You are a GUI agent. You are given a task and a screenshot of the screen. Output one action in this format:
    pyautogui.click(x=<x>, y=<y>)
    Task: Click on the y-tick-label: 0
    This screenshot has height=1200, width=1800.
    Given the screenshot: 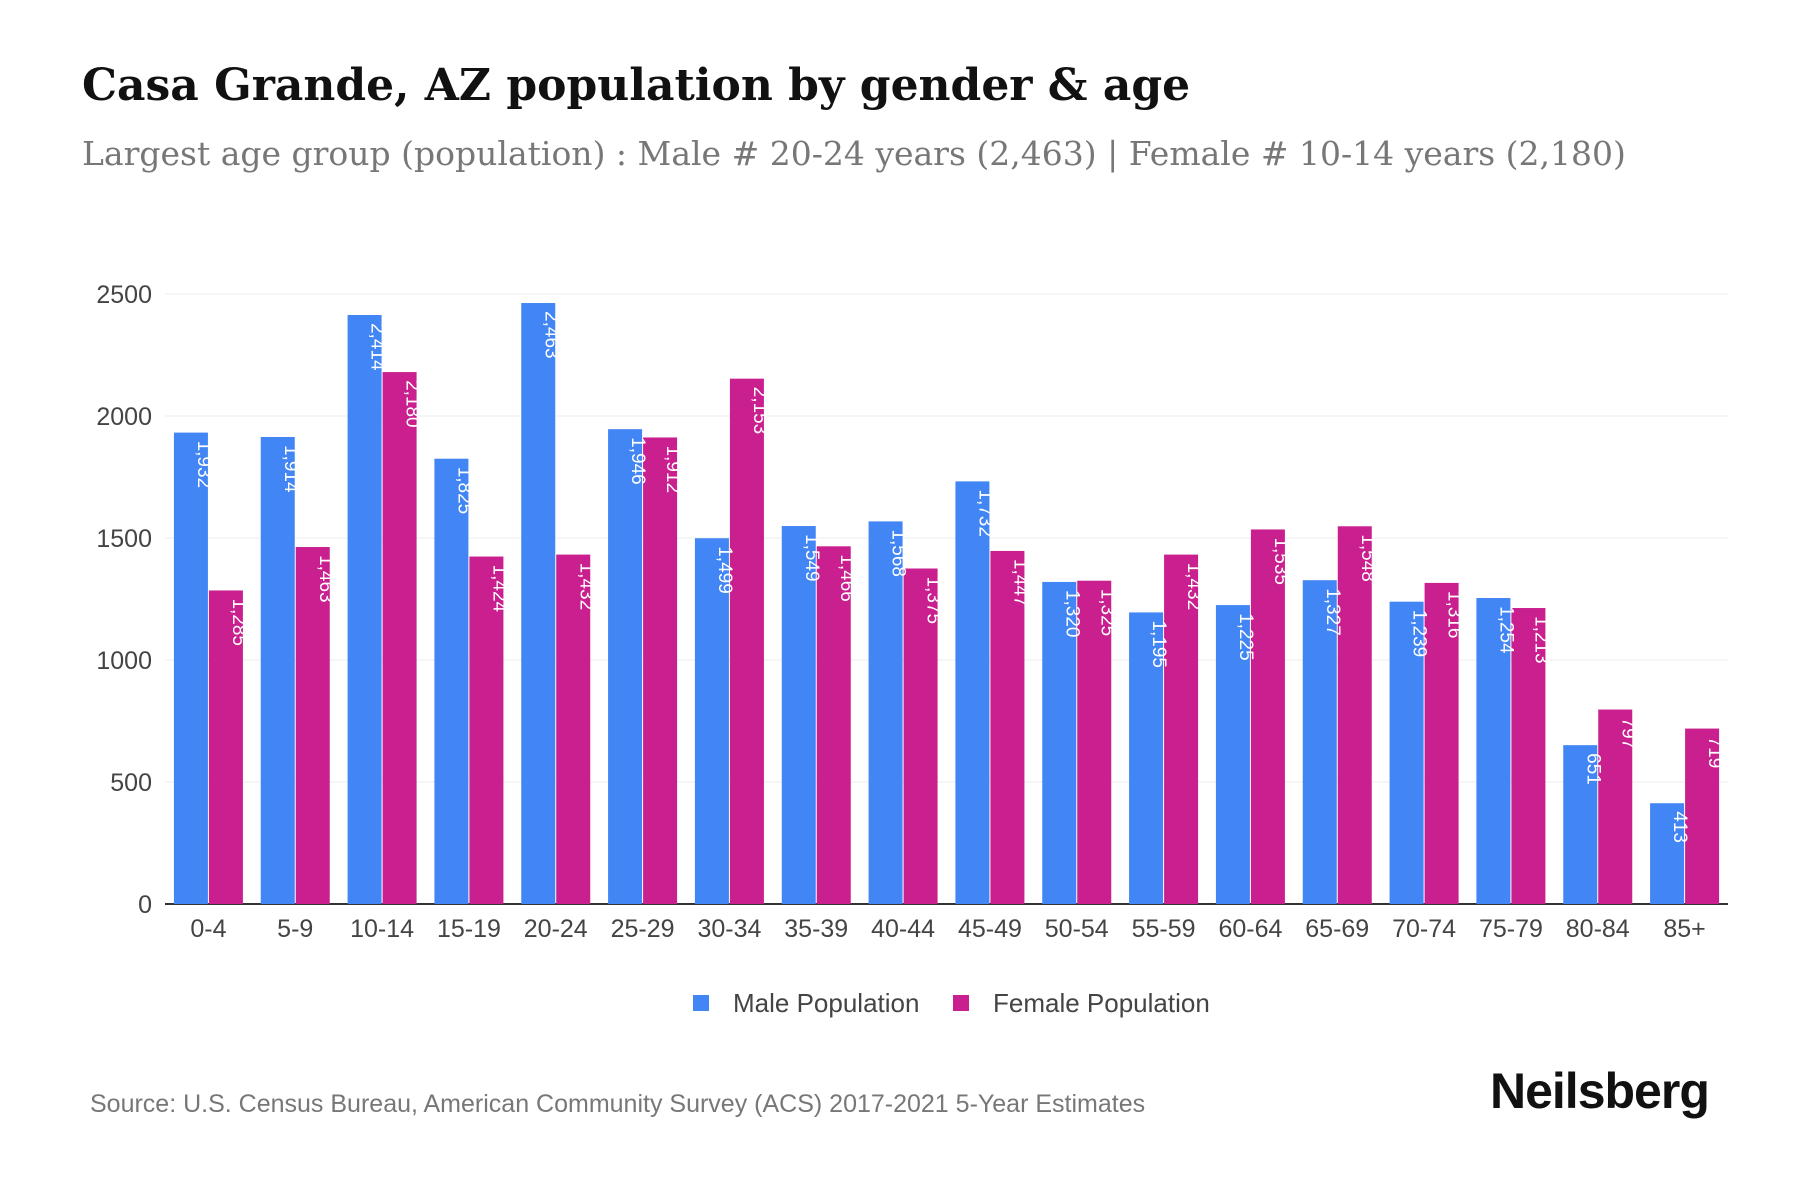 What is the action you would take?
    pyautogui.click(x=145, y=905)
    